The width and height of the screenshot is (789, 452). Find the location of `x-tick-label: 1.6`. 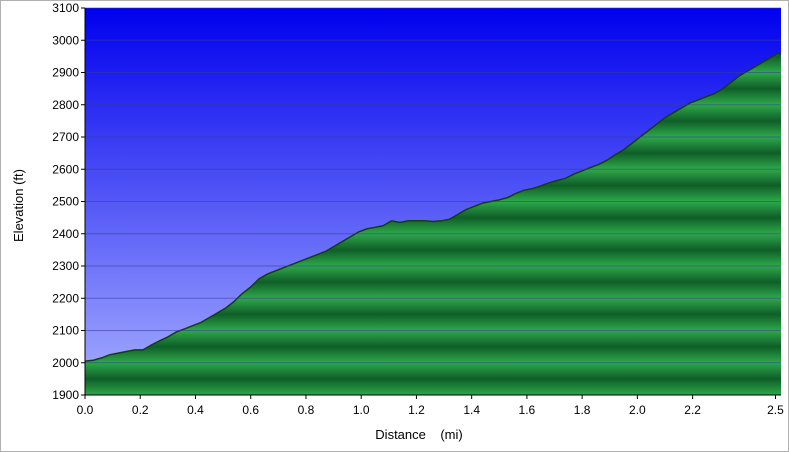

x-tick-label: 1.6 is located at coordinates (527, 410).